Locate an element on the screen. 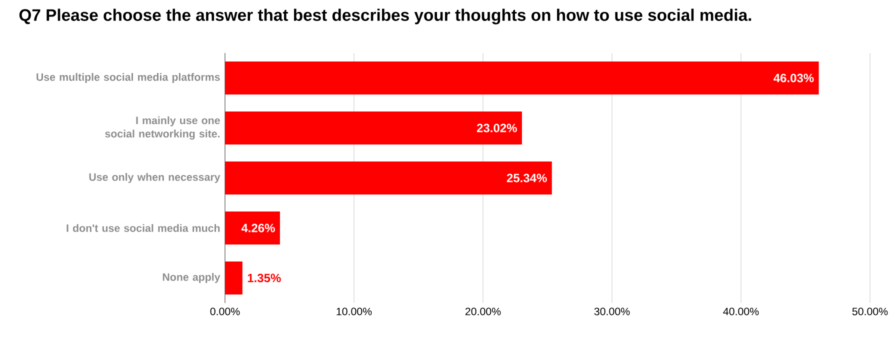  data-label: 46.03% is located at coordinates (794, 78).